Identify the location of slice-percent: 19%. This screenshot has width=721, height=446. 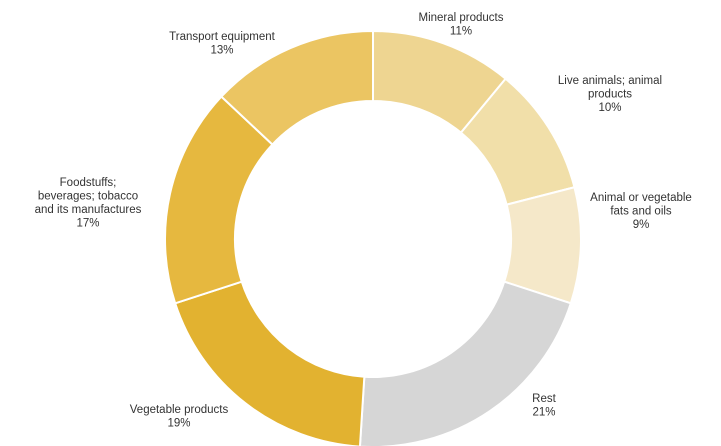
(178, 424).